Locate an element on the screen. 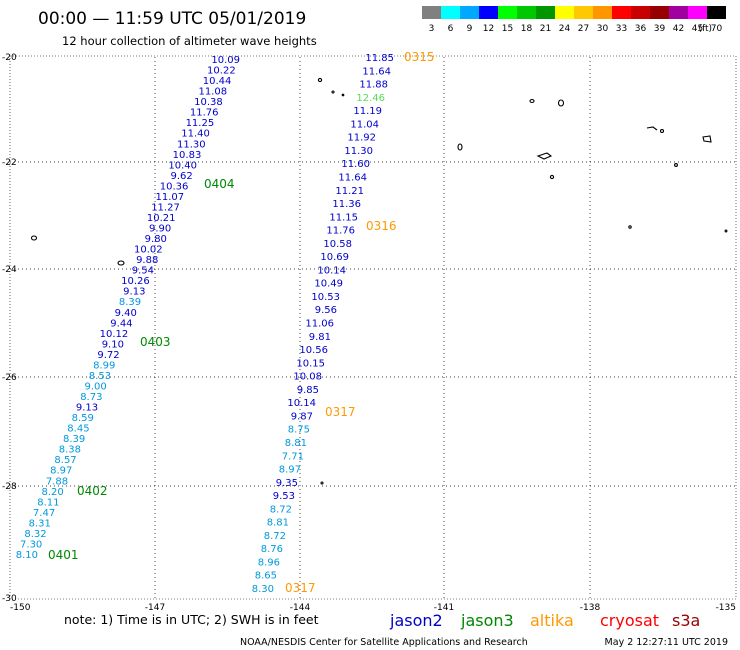 The image size is (740, 650). legend-label: 12 is located at coordinates (488, 29).